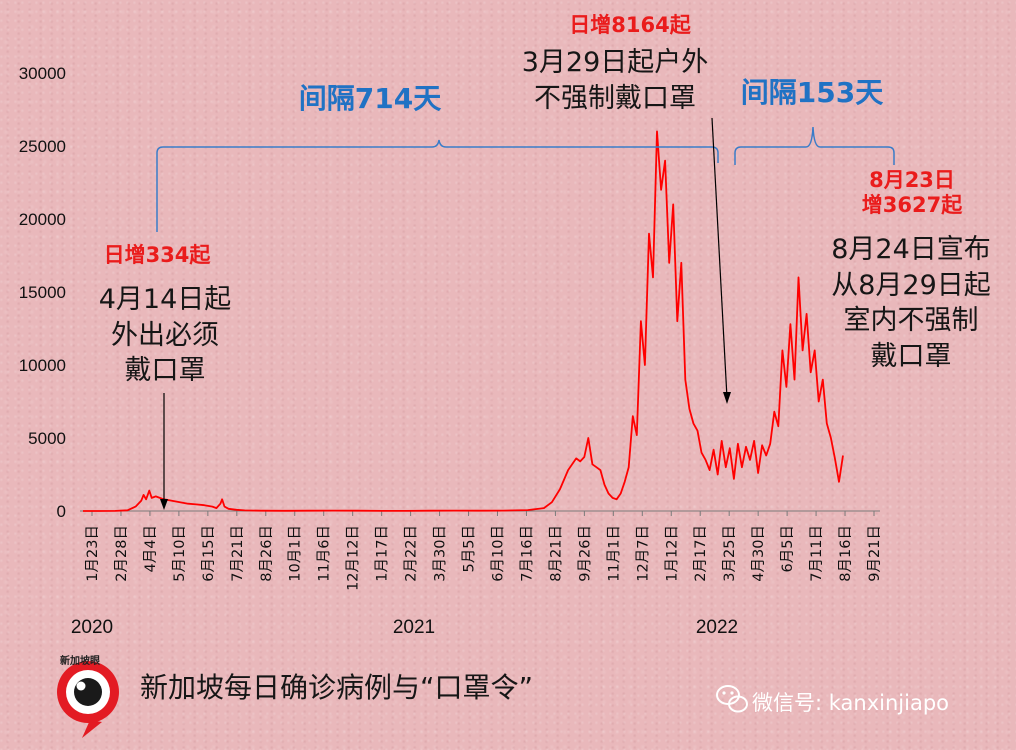 The width and height of the screenshot is (1016, 750). What do you see at coordinates (80, 661) in the screenshot?
I see `logo-text: 新加坡眼` at bounding box center [80, 661].